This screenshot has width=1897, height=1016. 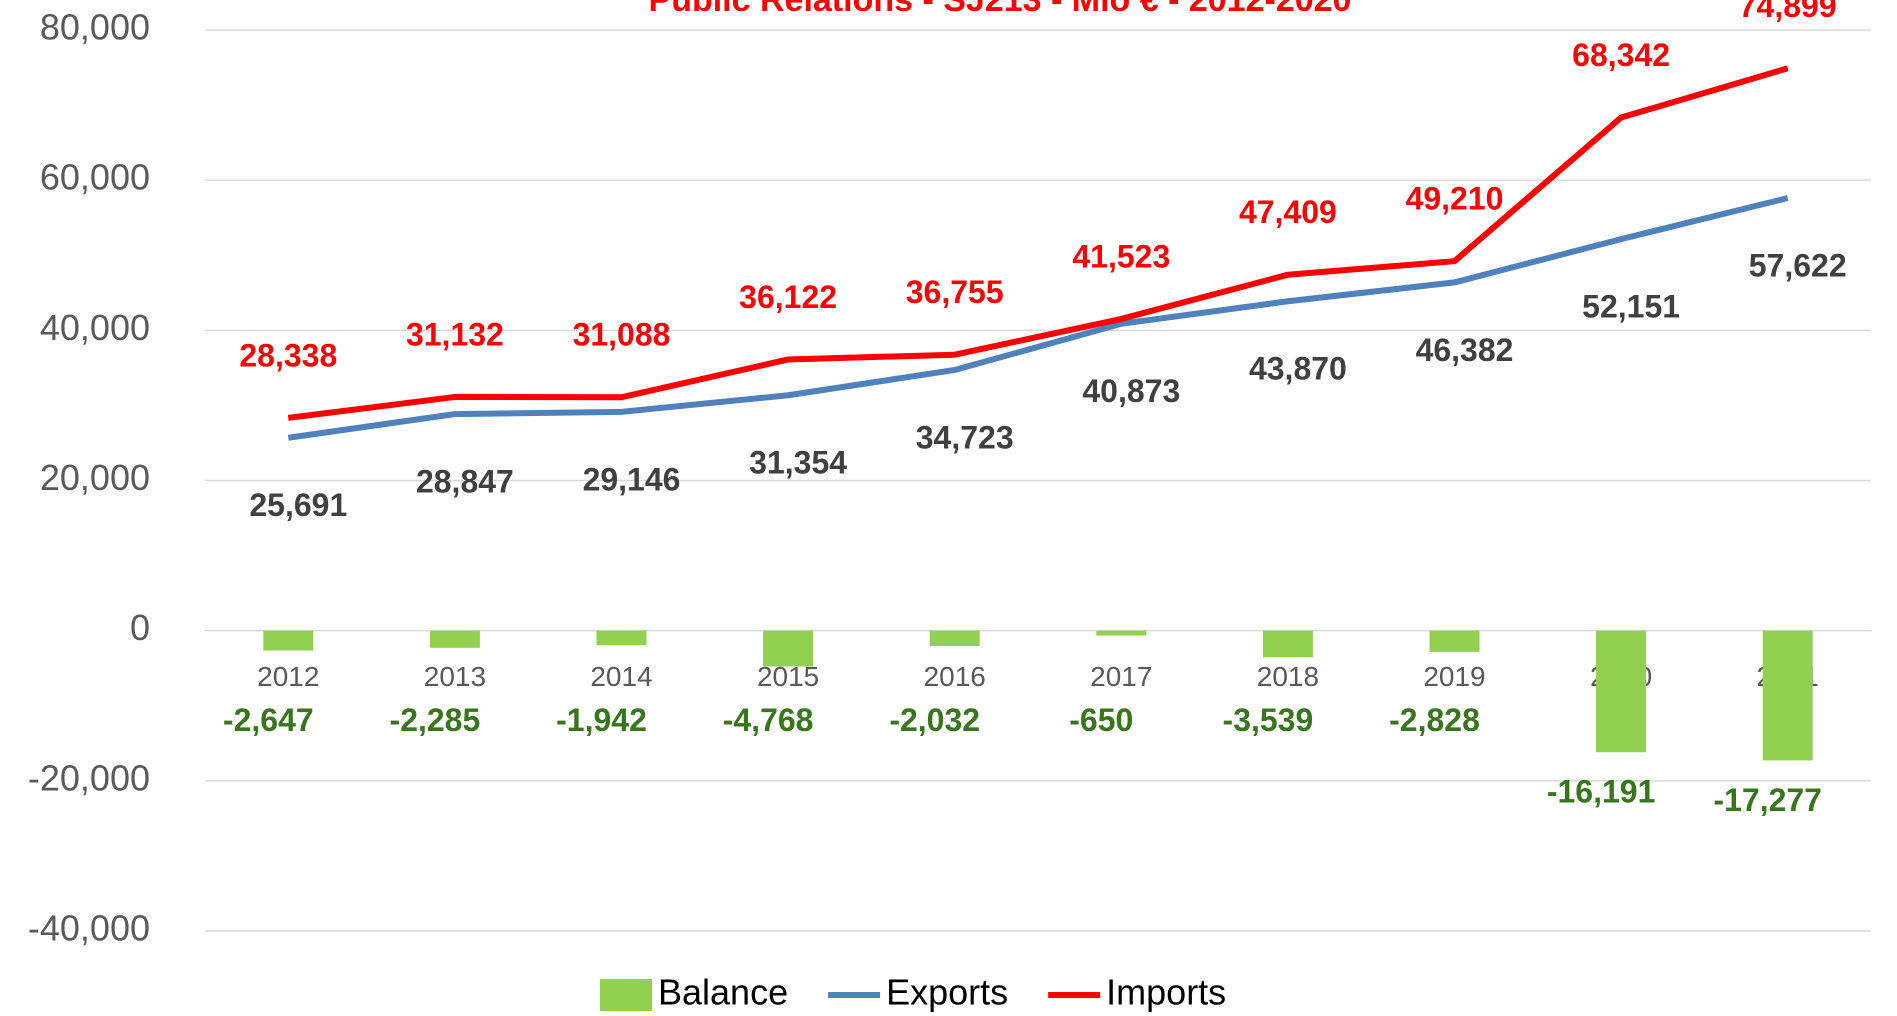 What do you see at coordinates (626, 995) in the screenshot?
I see `legend-swatch` at bounding box center [626, 995].